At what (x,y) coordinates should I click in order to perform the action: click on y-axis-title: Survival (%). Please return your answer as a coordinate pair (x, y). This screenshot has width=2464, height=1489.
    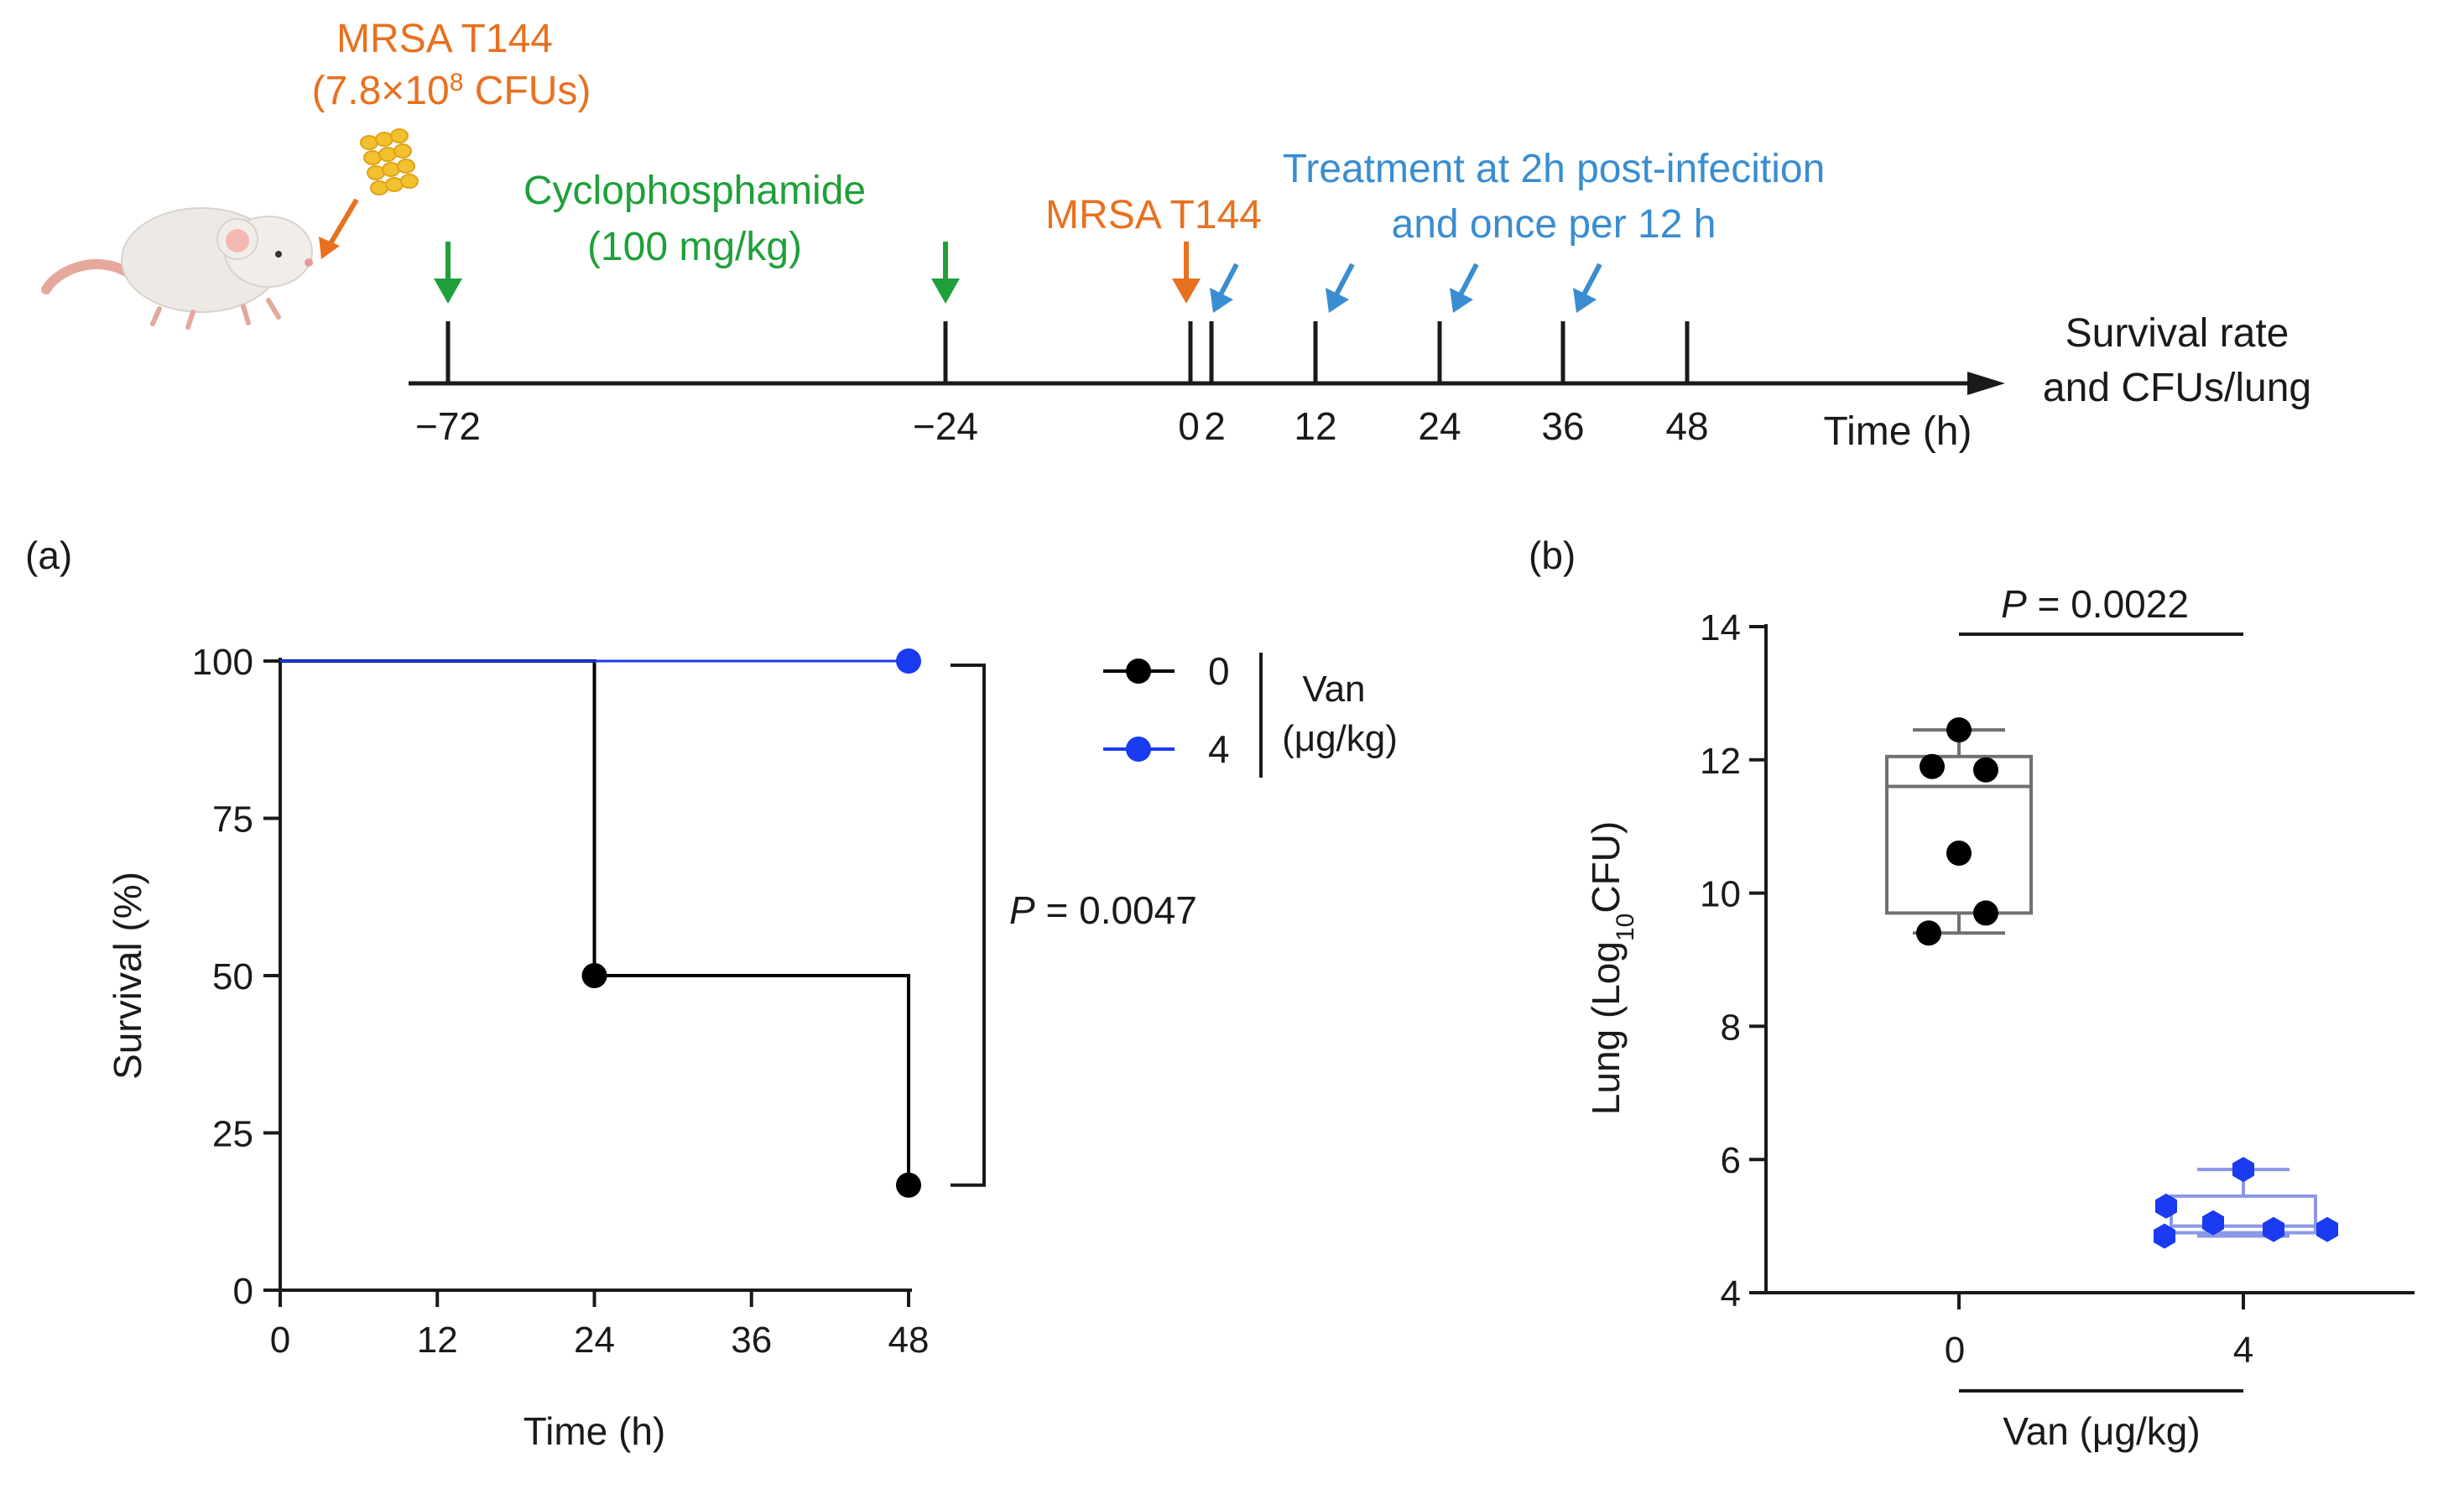
    Looking at the image, I should click on (128, 976).